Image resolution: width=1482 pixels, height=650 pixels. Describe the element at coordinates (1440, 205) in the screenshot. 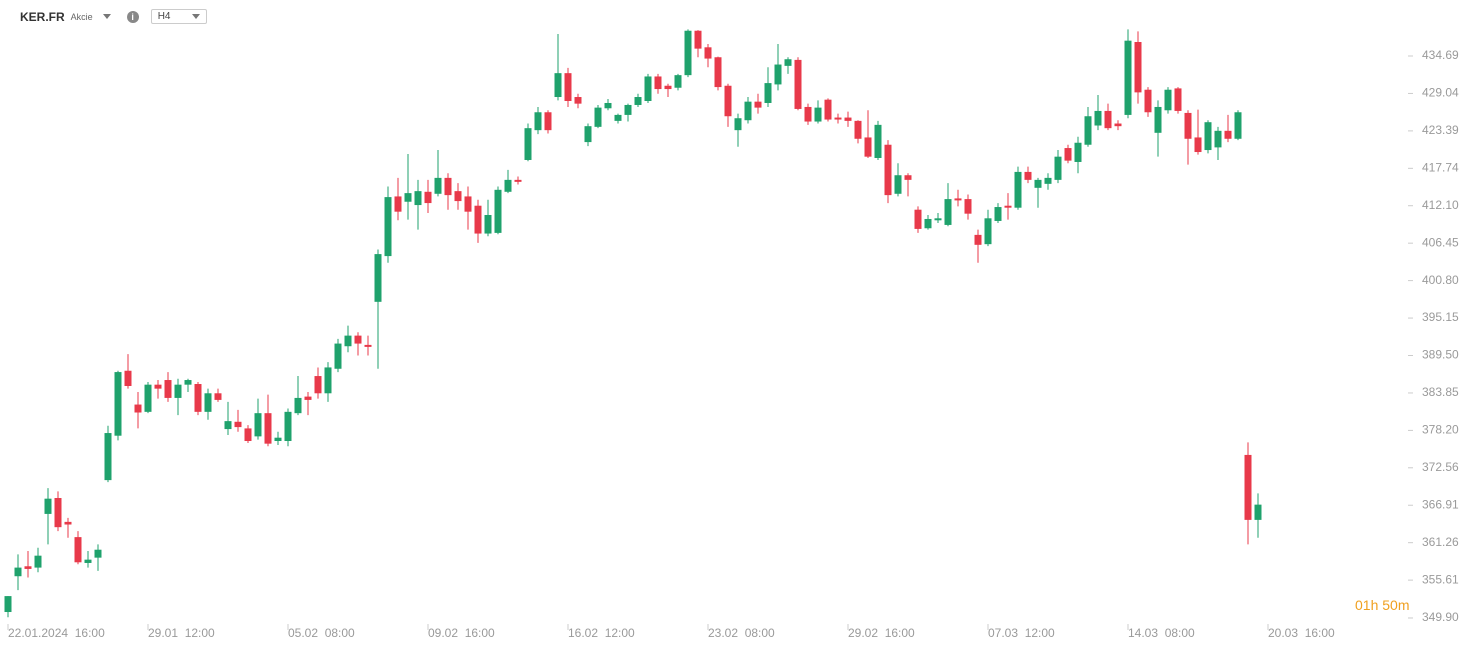

I see `y-tick-label: 412.10` at that location.